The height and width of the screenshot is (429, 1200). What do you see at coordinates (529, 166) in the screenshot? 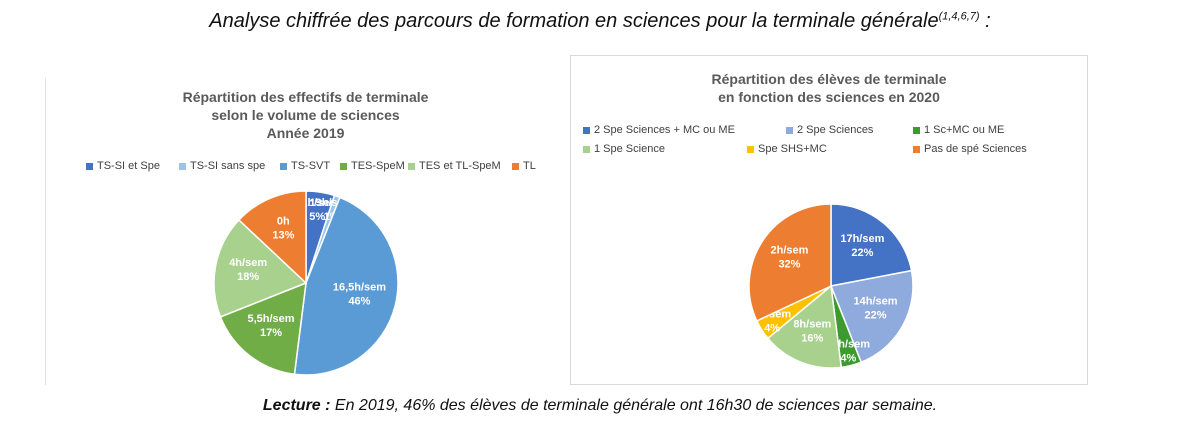
I see `legend-label: TL` at bounding box center [529, 166].